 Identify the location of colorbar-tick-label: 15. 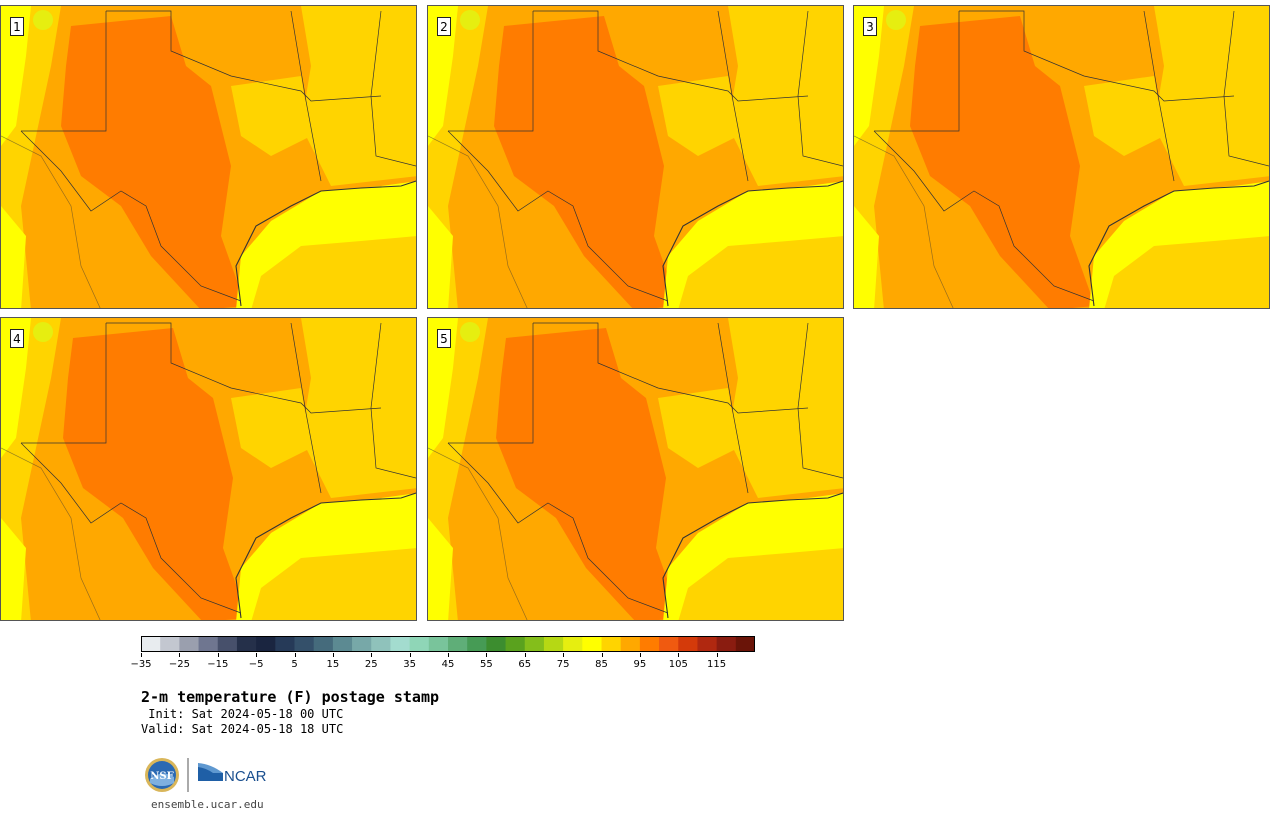
(333, 664).